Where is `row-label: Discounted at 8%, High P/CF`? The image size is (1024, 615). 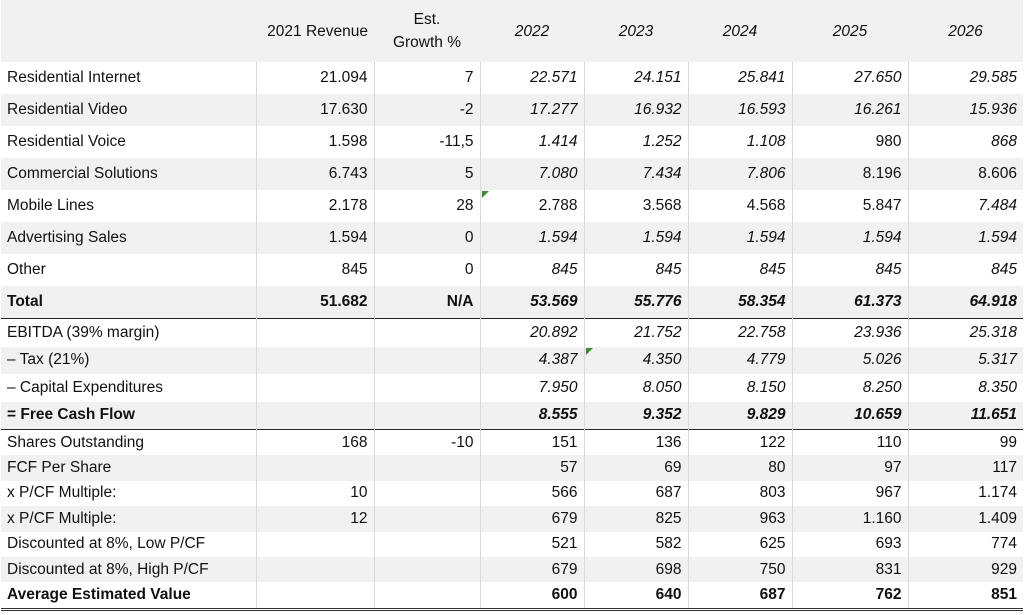
row-label: Discounted at 8%, High P/CF is located at coordinates (129, 569).